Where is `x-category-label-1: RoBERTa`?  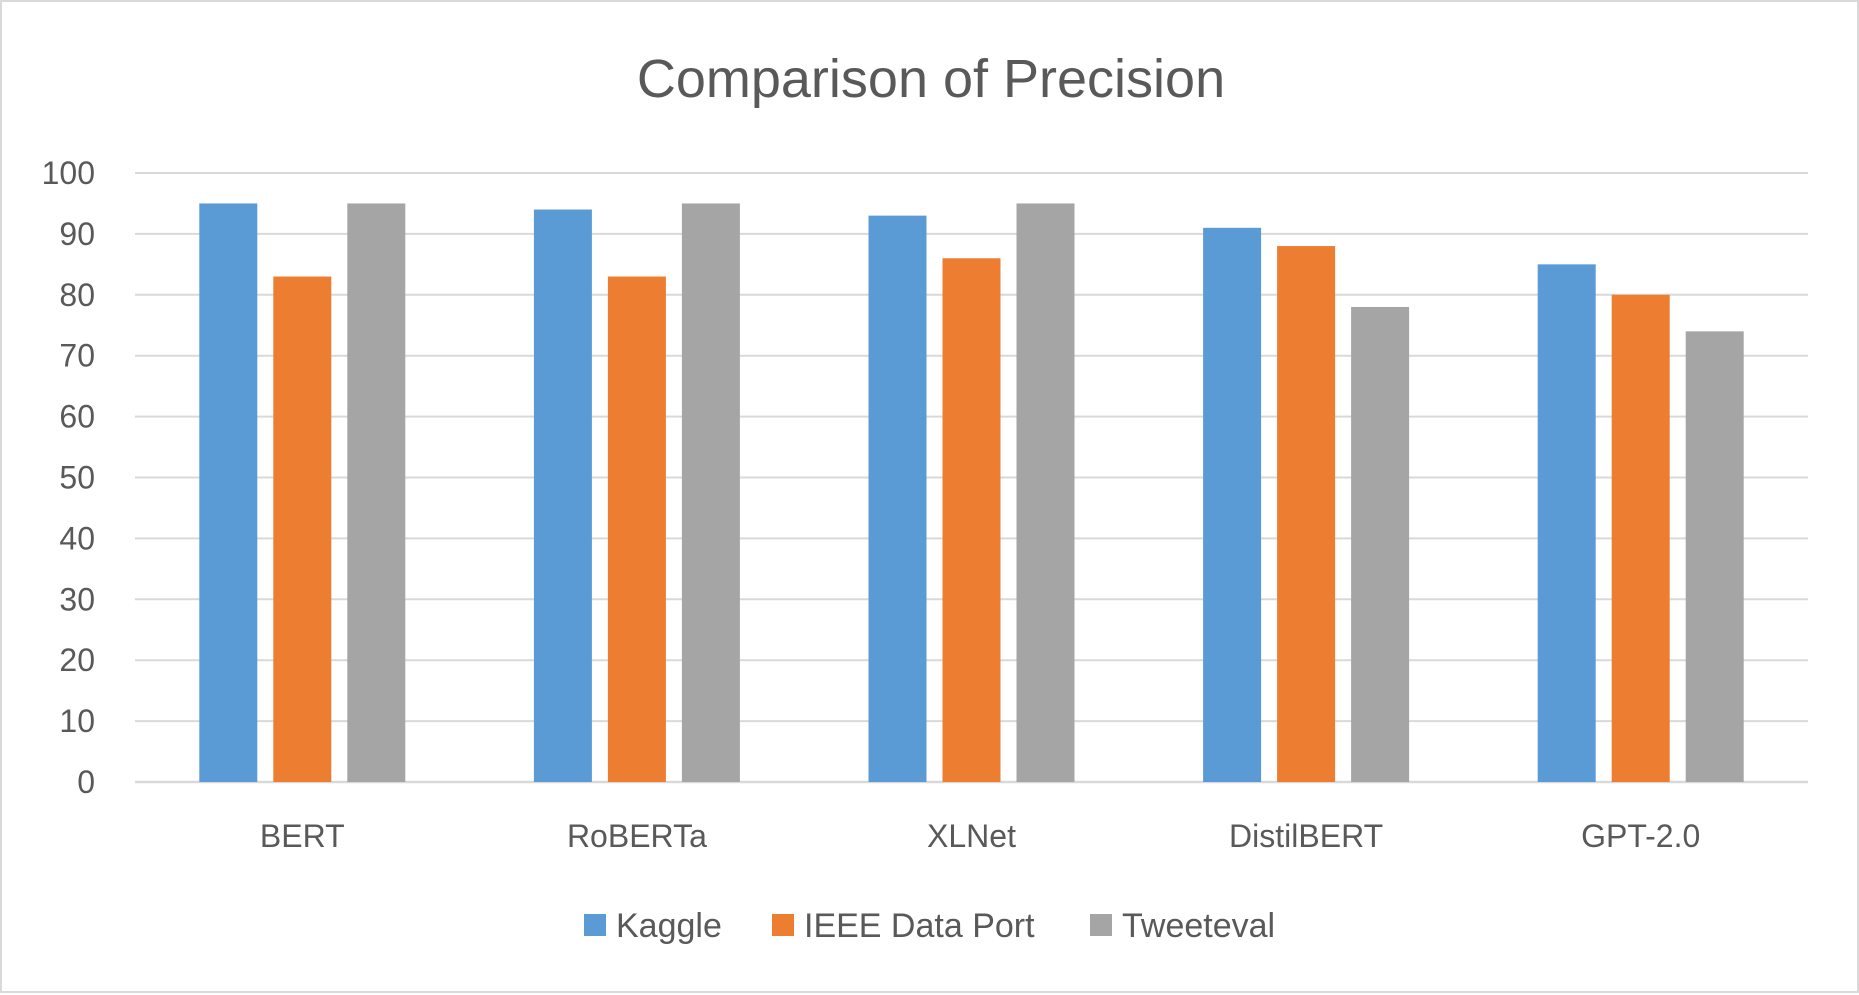 x-category-label-1: RoBERTa is located at coordinates (637, 836).